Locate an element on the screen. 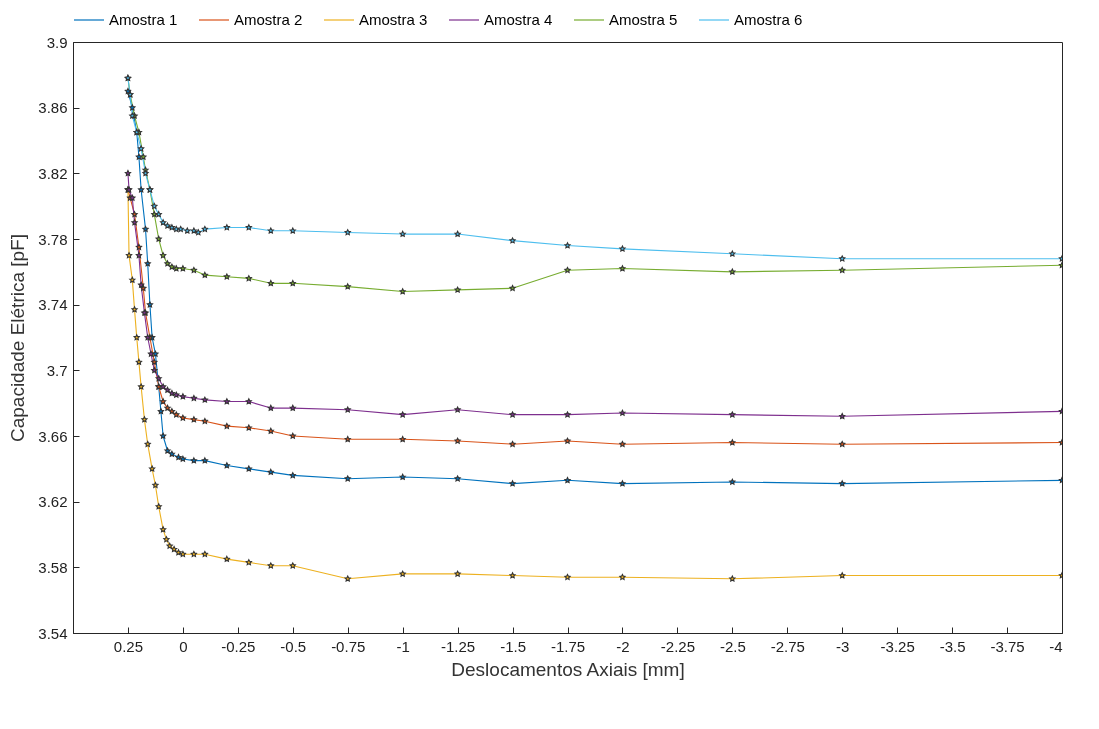  legend-label: Amostra 3 is located at coordinates (393, 19).